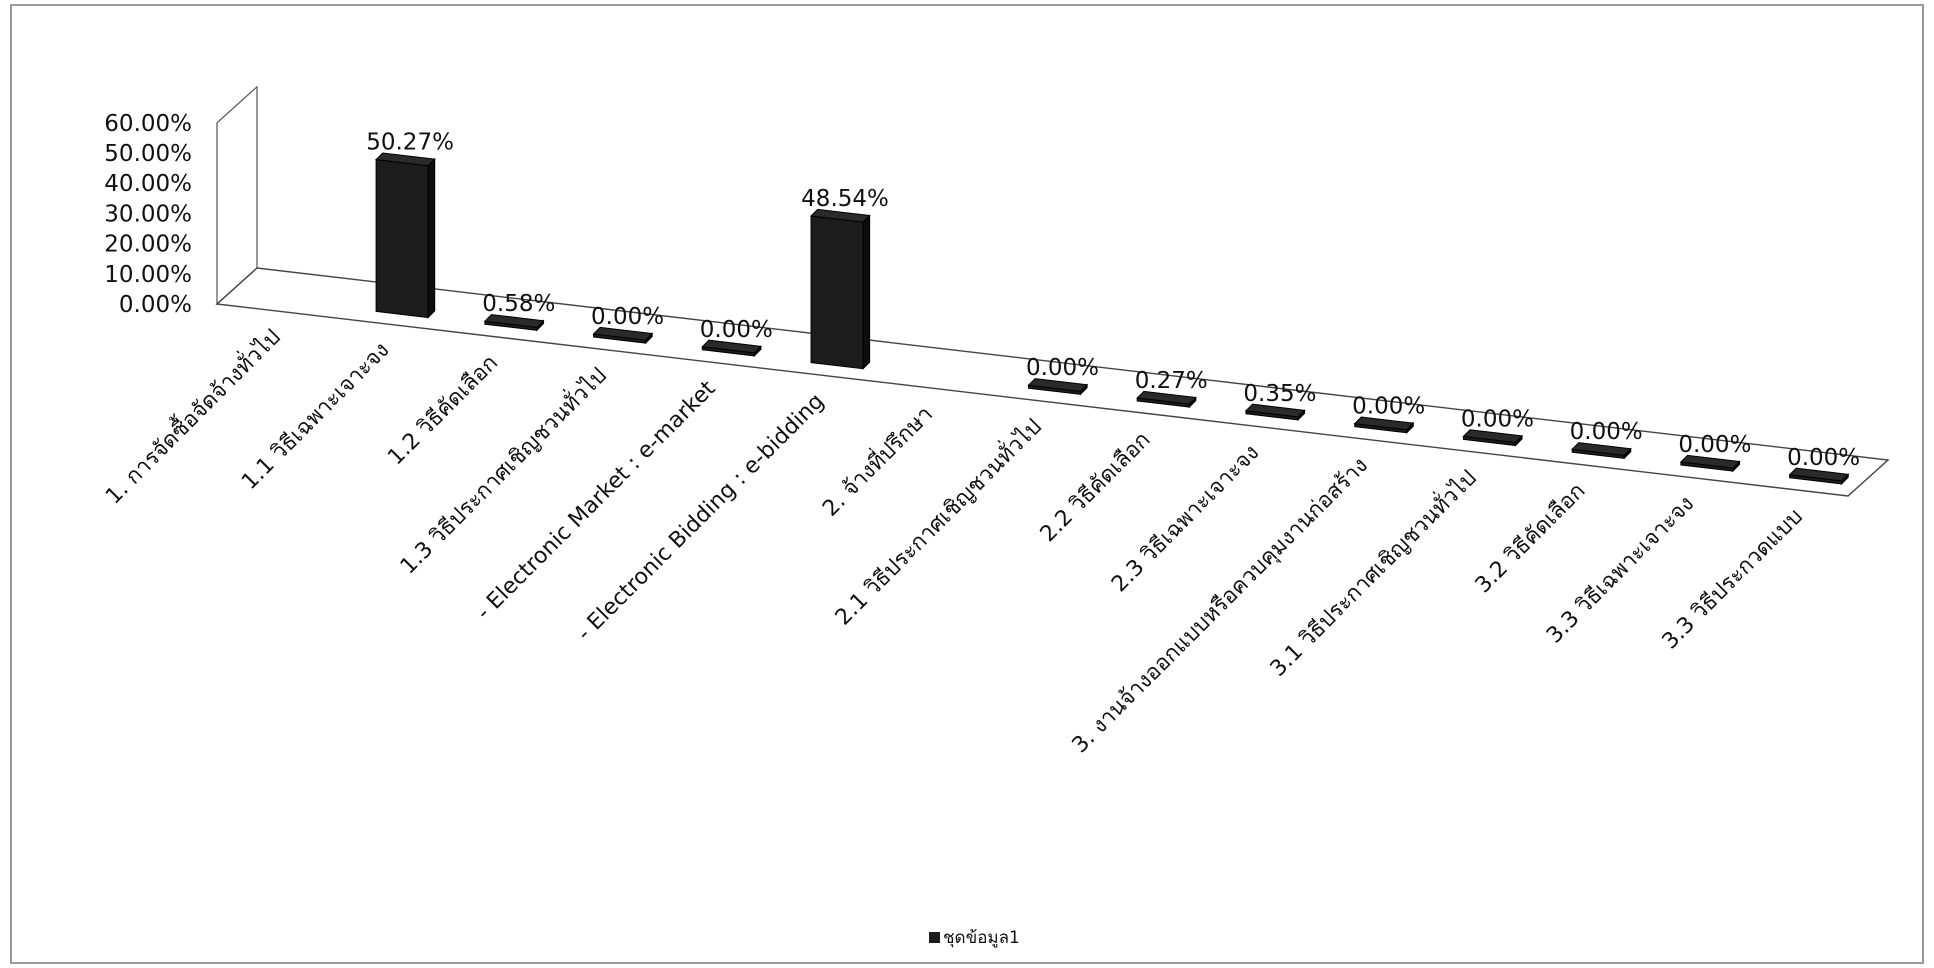 Image resolution: width=1934 pixels, height=968 pixels. What do you see at coordinates (1372, 572) in the screenshot?
I see `category-label: 3.1 วิธีประกาศเชิญชวนทั่วไป` at bounding box center [1372, 572].